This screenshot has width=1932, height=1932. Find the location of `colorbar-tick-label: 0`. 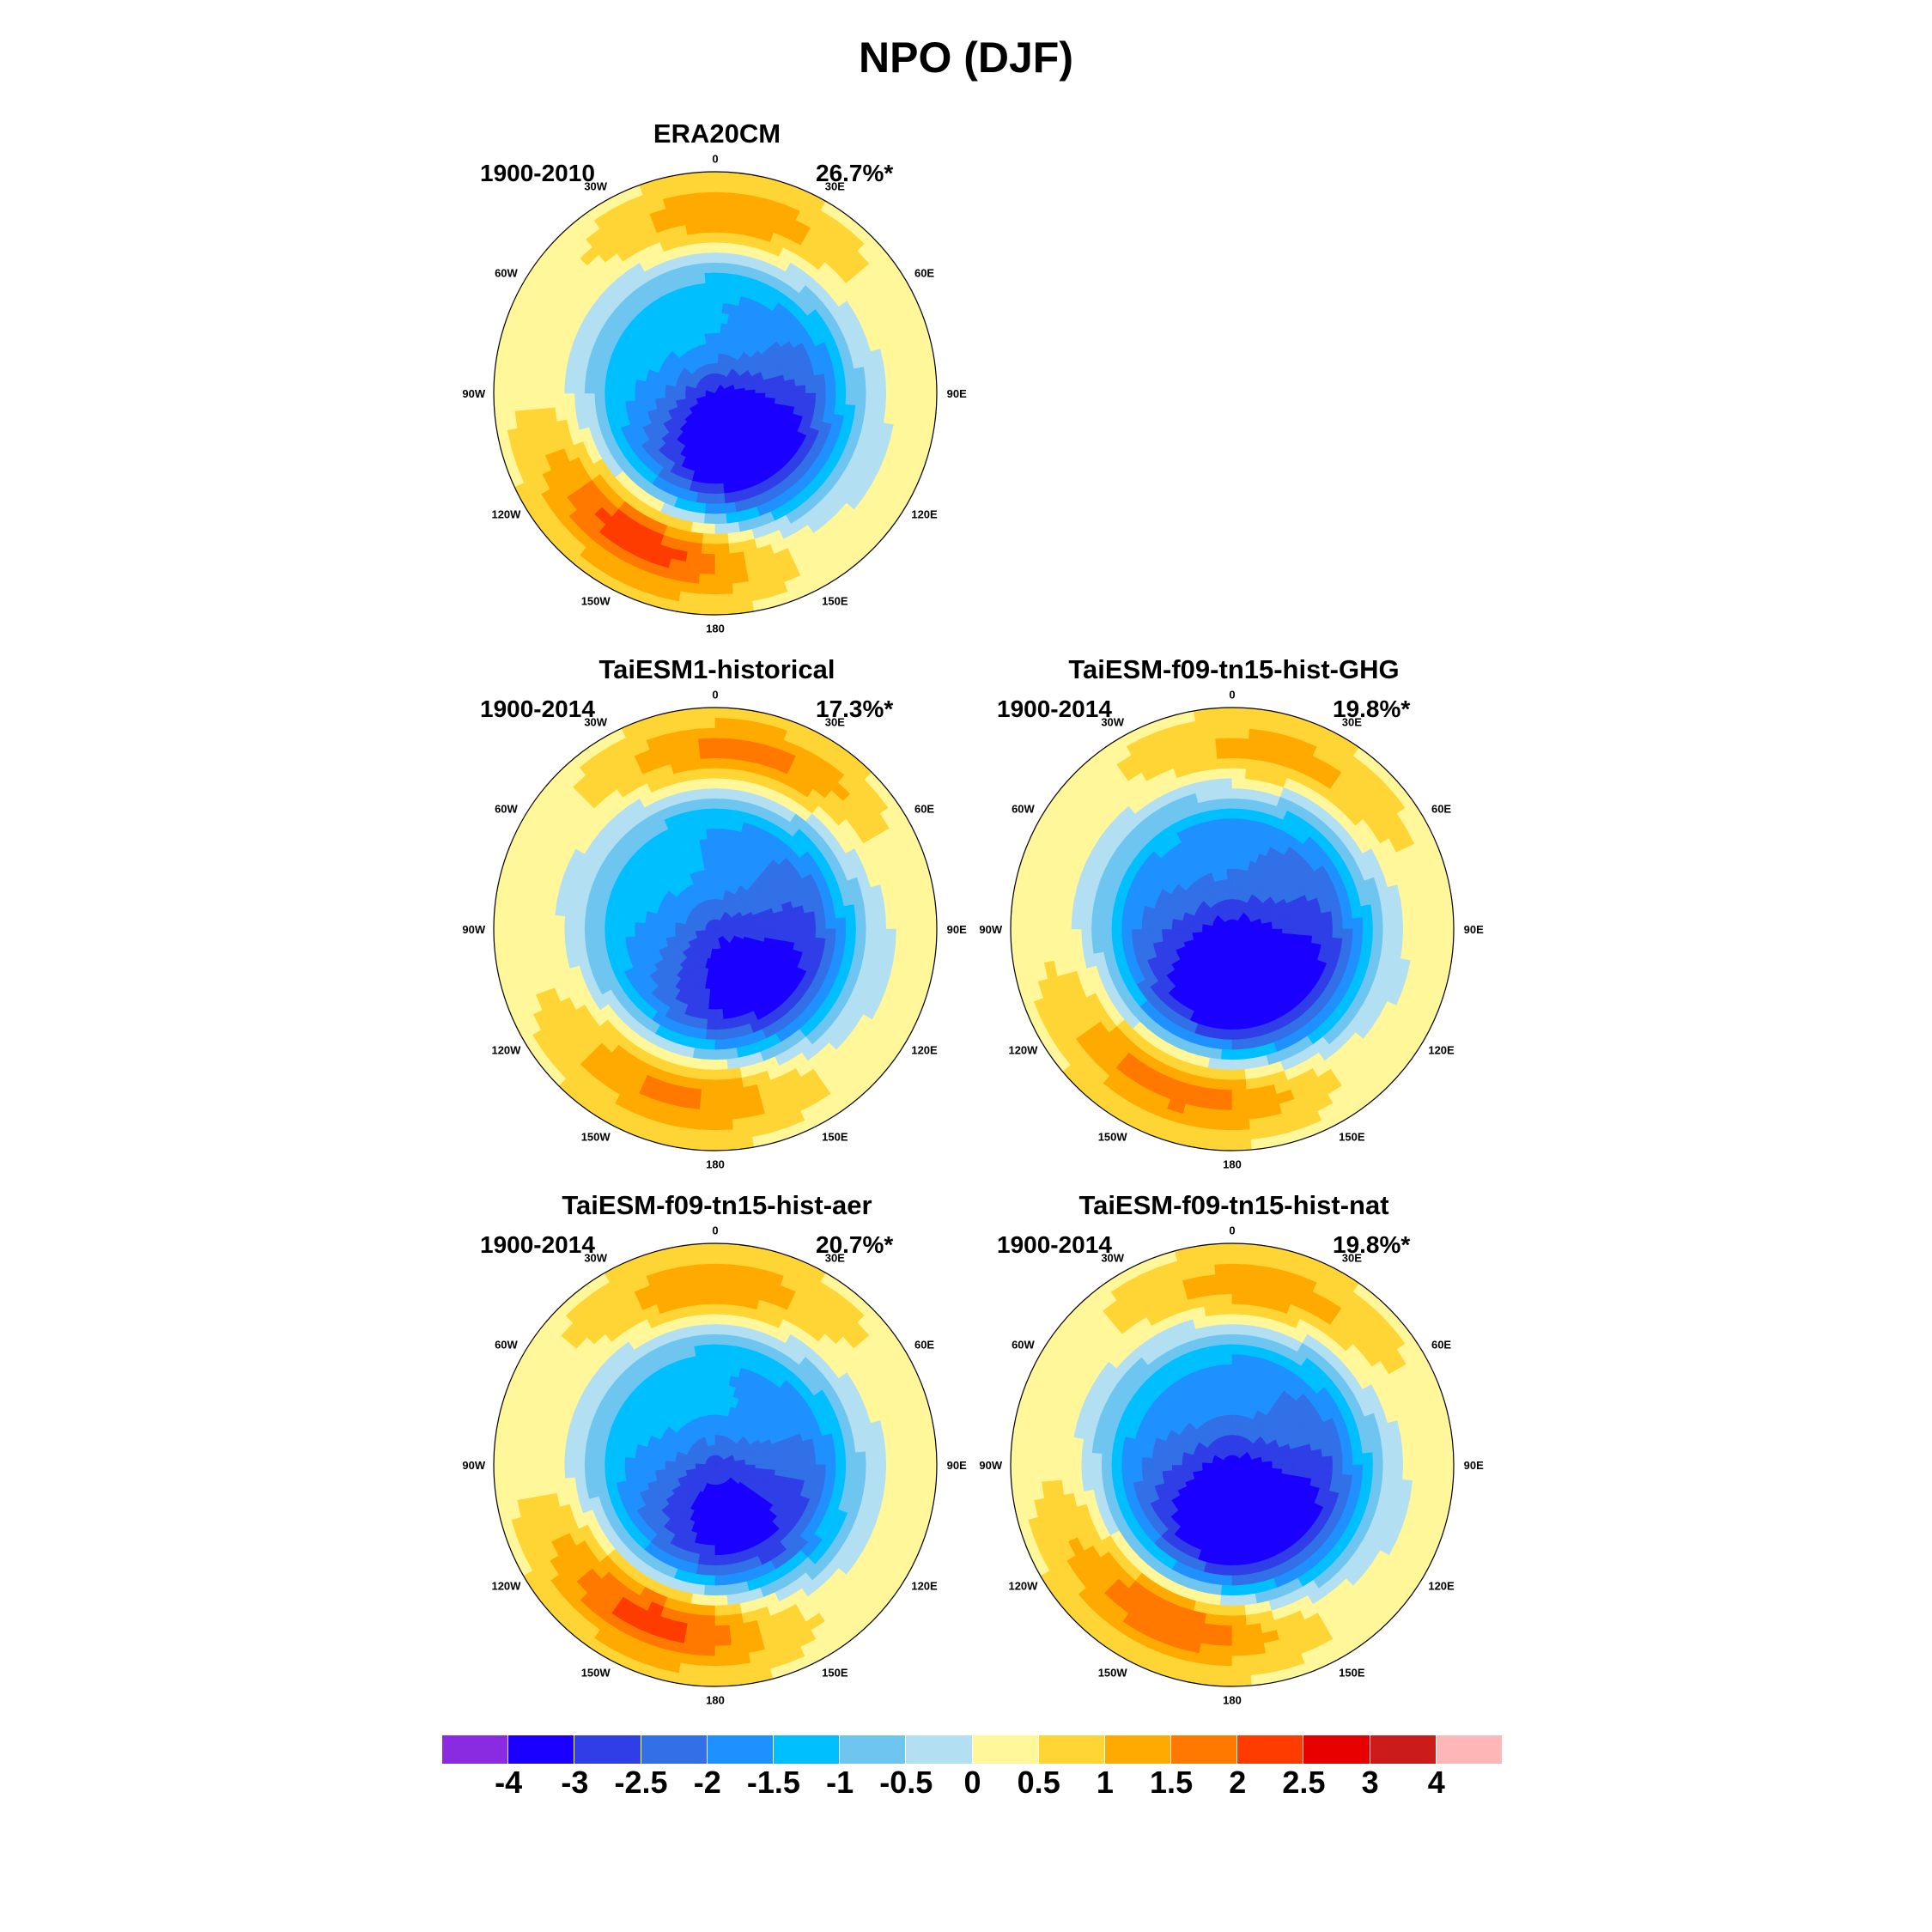

colorbar-tick-label: 0 is located at coordinates (972, 1783).